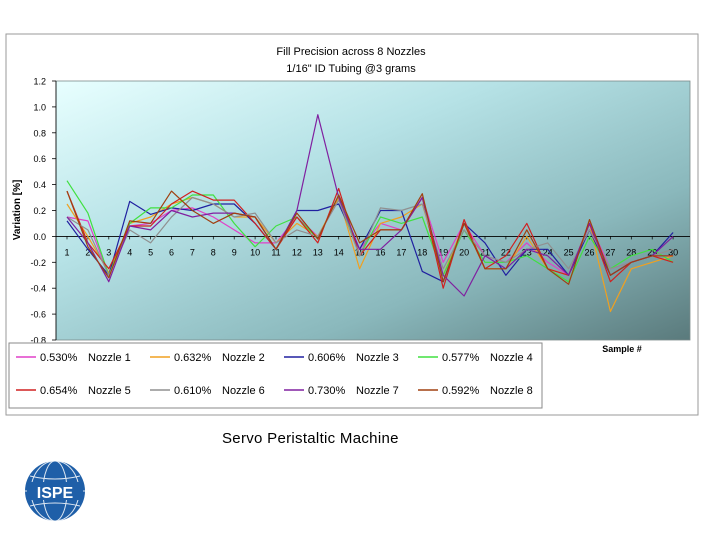 The image size is (720, 540). I want to click on legend-name: Nozzle 5, so click(109, 391).